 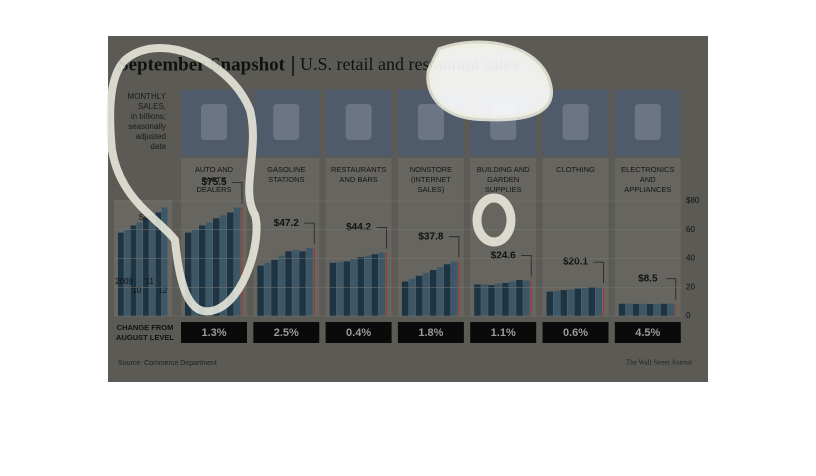 I want to click on value-label: $8.5, so click(x=648, y=278).